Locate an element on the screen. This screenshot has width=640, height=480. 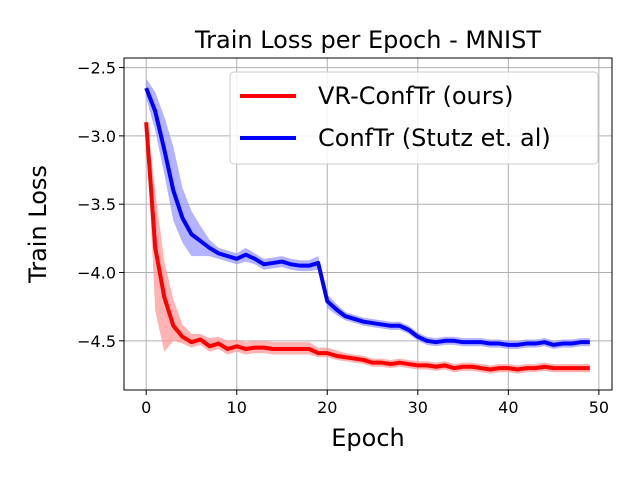
x-tick-label: 30 is located at coordinates (418, 407).